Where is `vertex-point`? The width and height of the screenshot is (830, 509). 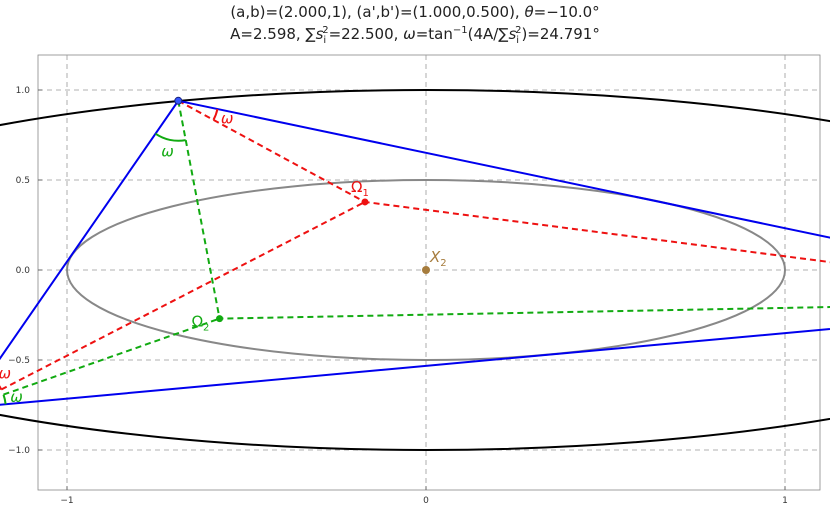
vertex-point is located at coordinates (178, 100).